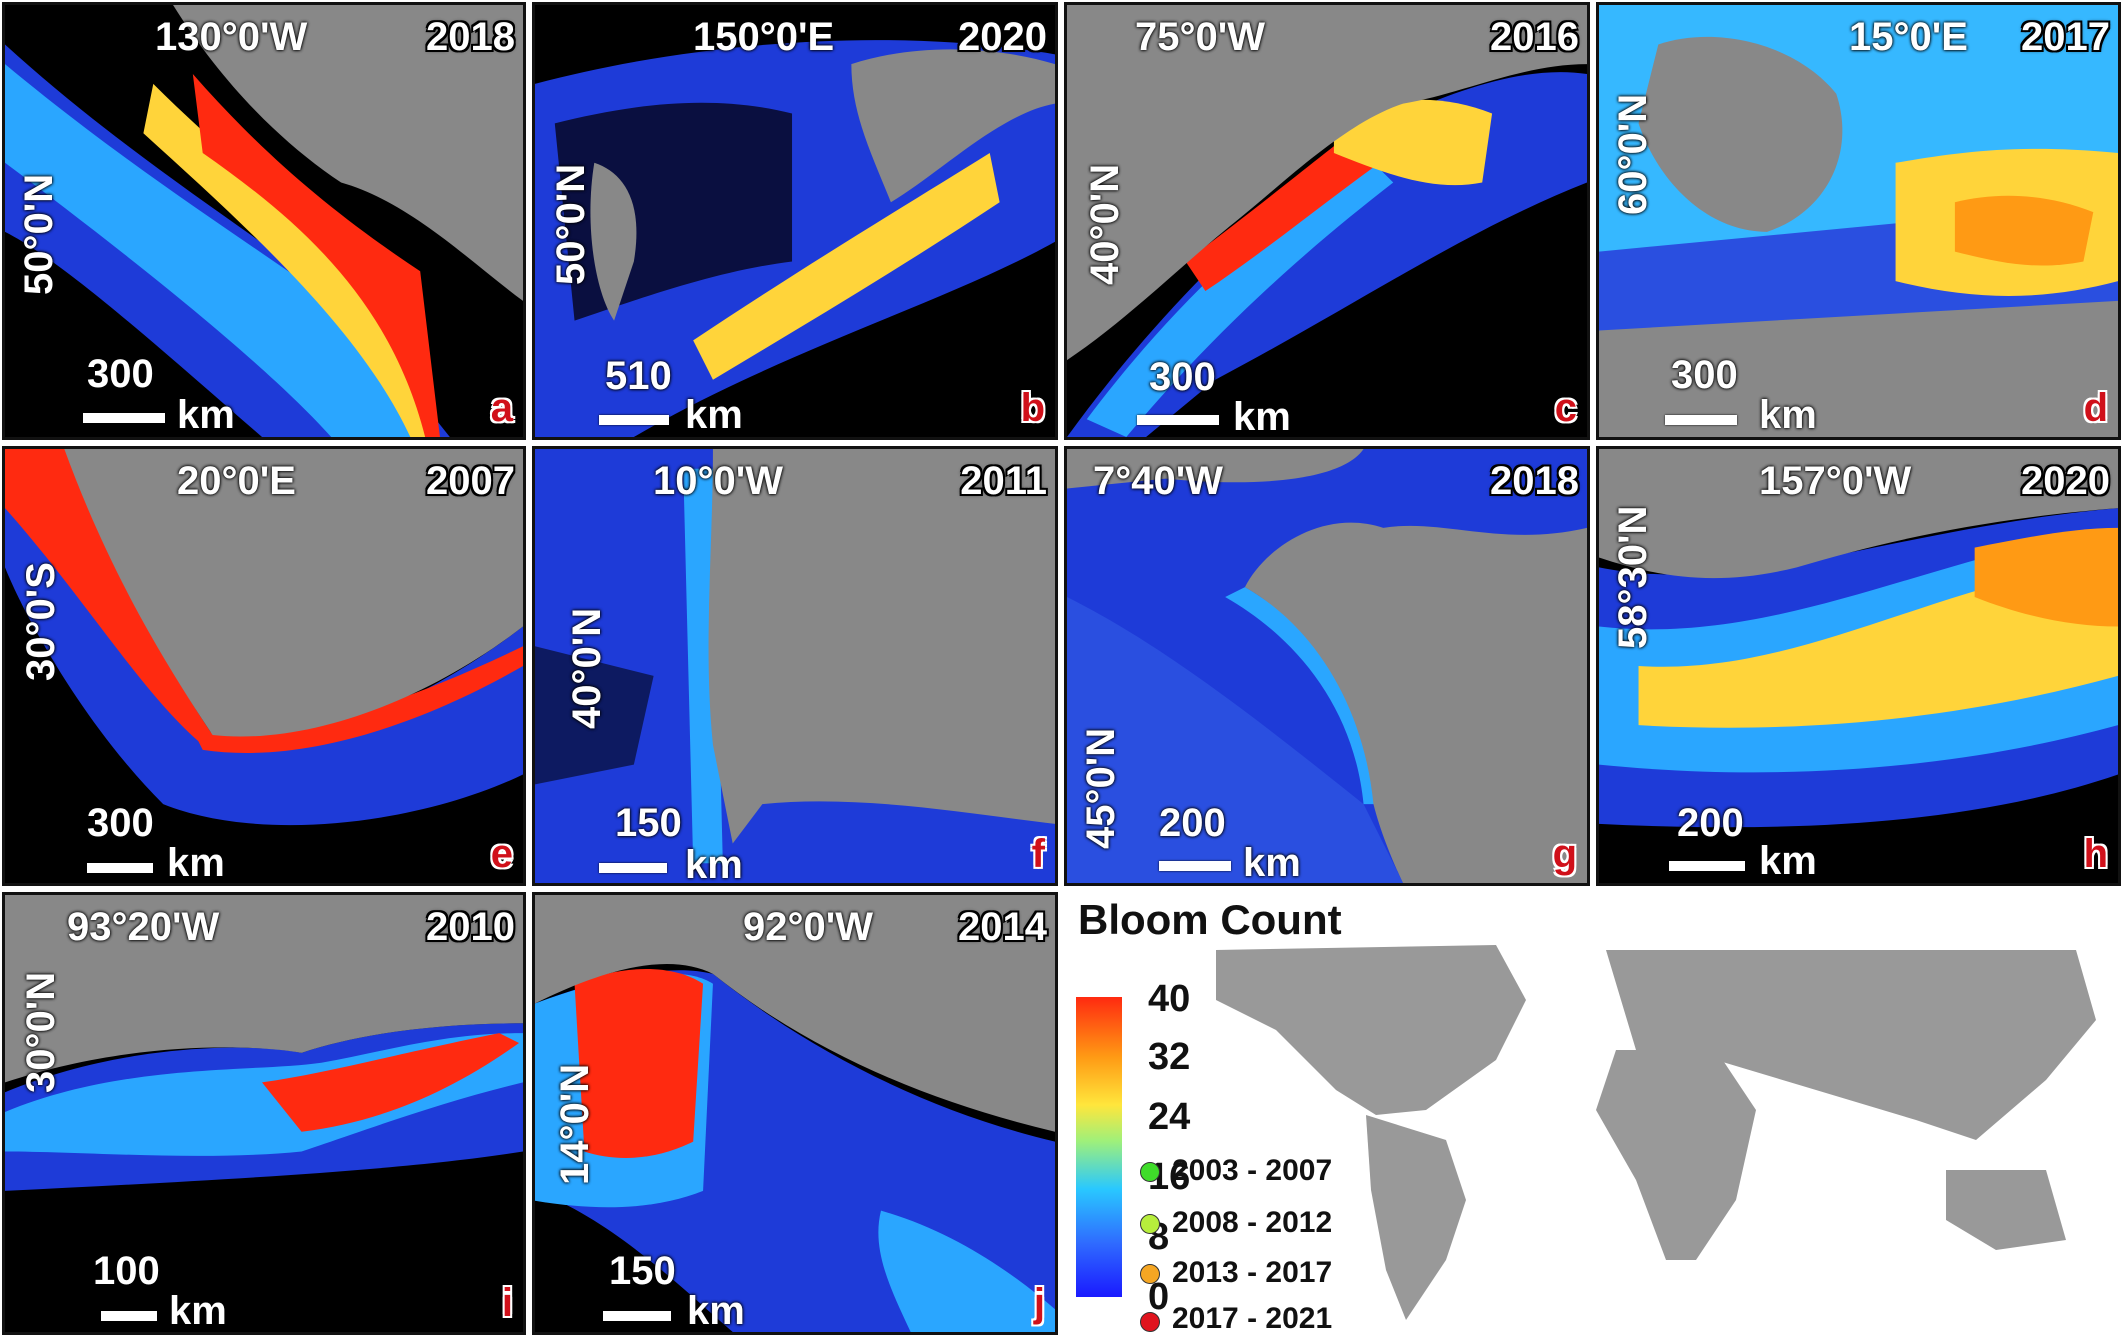 The width and height of the screenshot is (2123, 1337). I want to click on panel-letter: f, so click(1038, 854).